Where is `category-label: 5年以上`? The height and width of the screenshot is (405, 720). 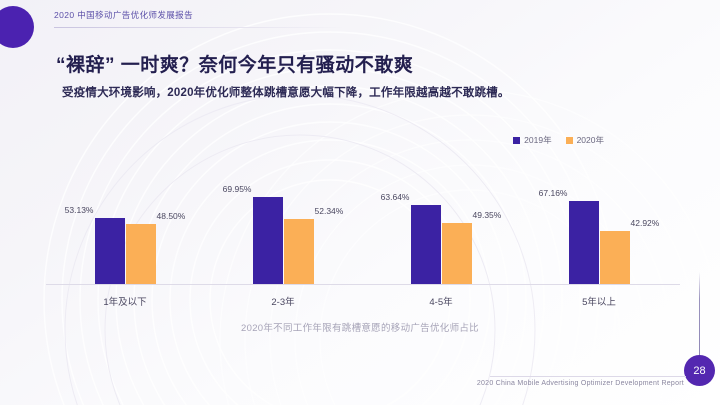 category-label: 5年以上 is located at coordinates (599, 302).